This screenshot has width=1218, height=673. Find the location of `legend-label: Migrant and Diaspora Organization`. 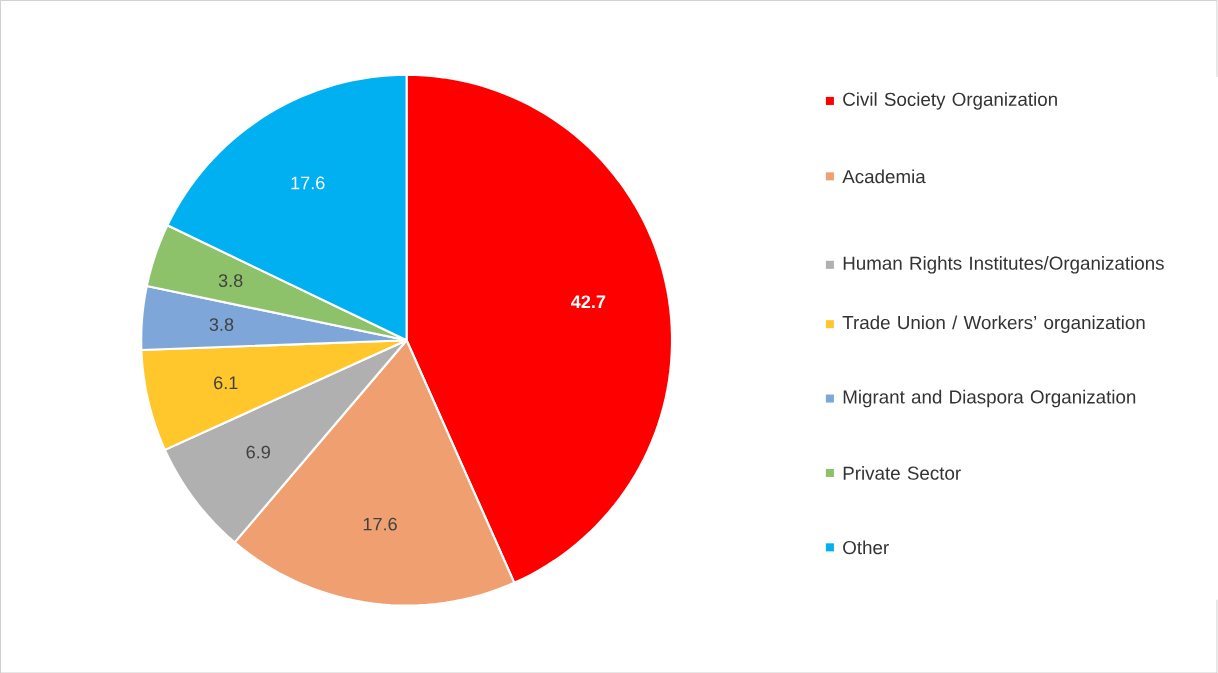

legend-label: Migrant and Diaspora Organization is located at coordinates (989, 398).